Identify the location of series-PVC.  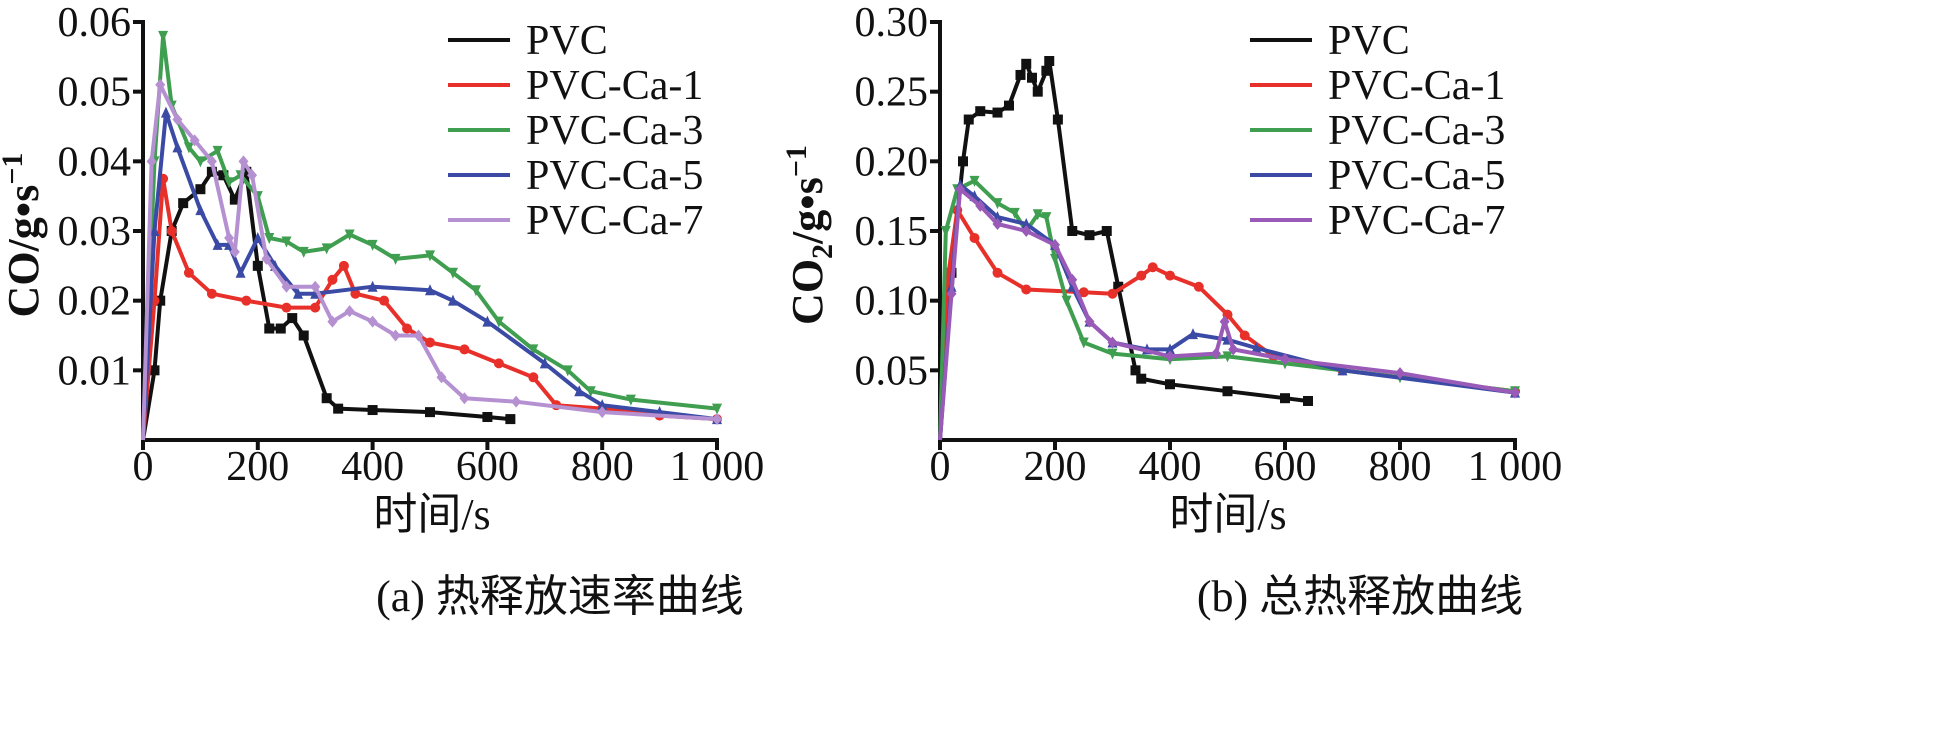
(1125, 248).